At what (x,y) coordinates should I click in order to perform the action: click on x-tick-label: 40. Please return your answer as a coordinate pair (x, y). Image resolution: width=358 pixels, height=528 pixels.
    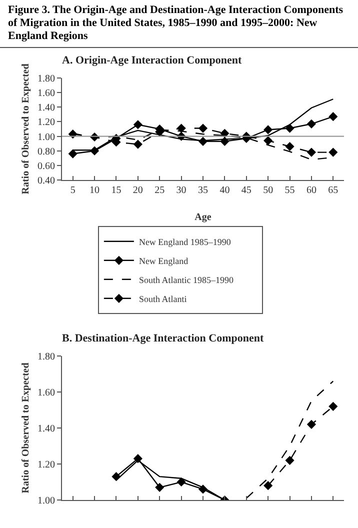
    Looking at the image, I should click on (225, 190).